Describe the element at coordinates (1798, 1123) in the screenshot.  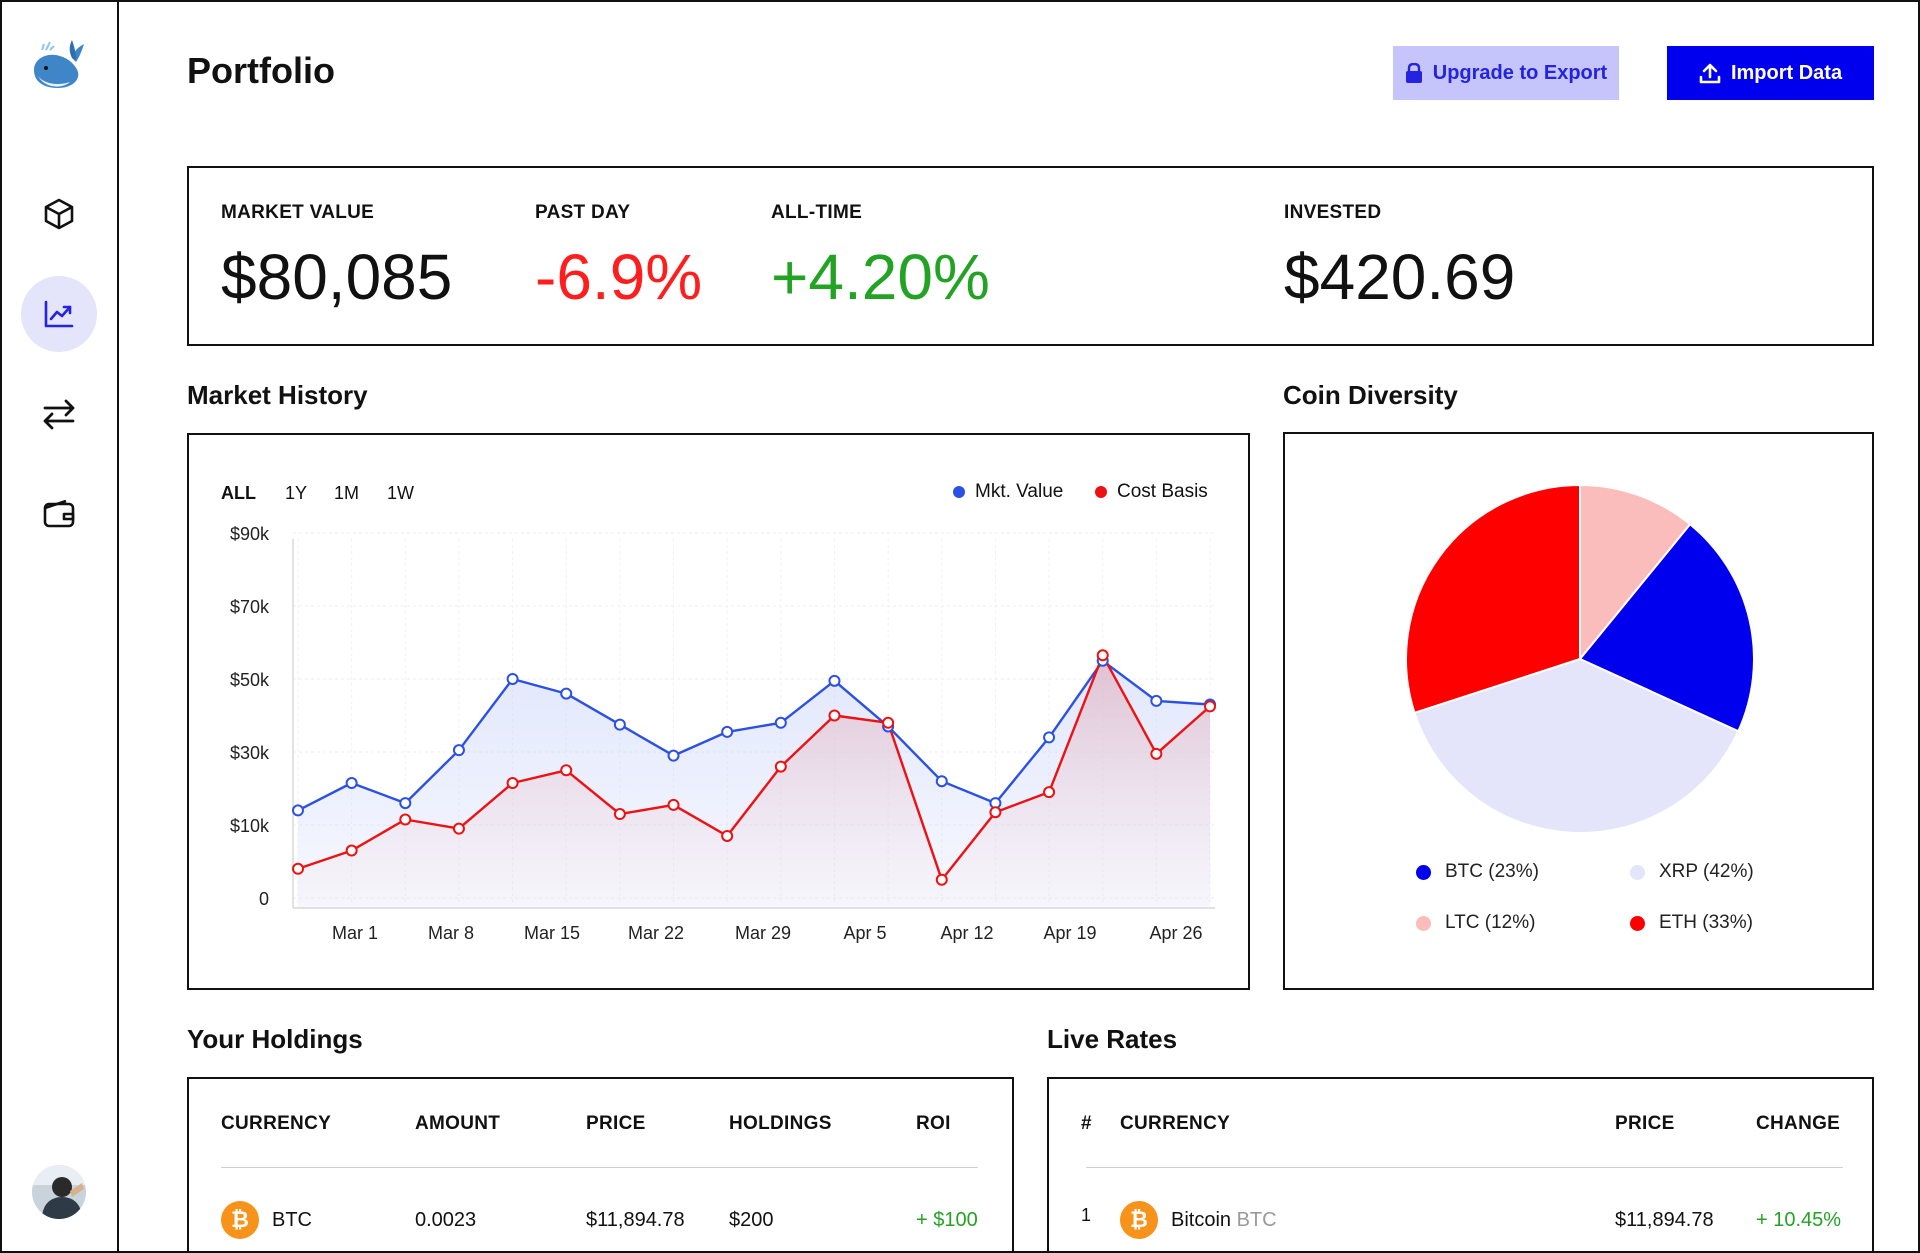
I see `rates-header-change: CHANGE` at that location.